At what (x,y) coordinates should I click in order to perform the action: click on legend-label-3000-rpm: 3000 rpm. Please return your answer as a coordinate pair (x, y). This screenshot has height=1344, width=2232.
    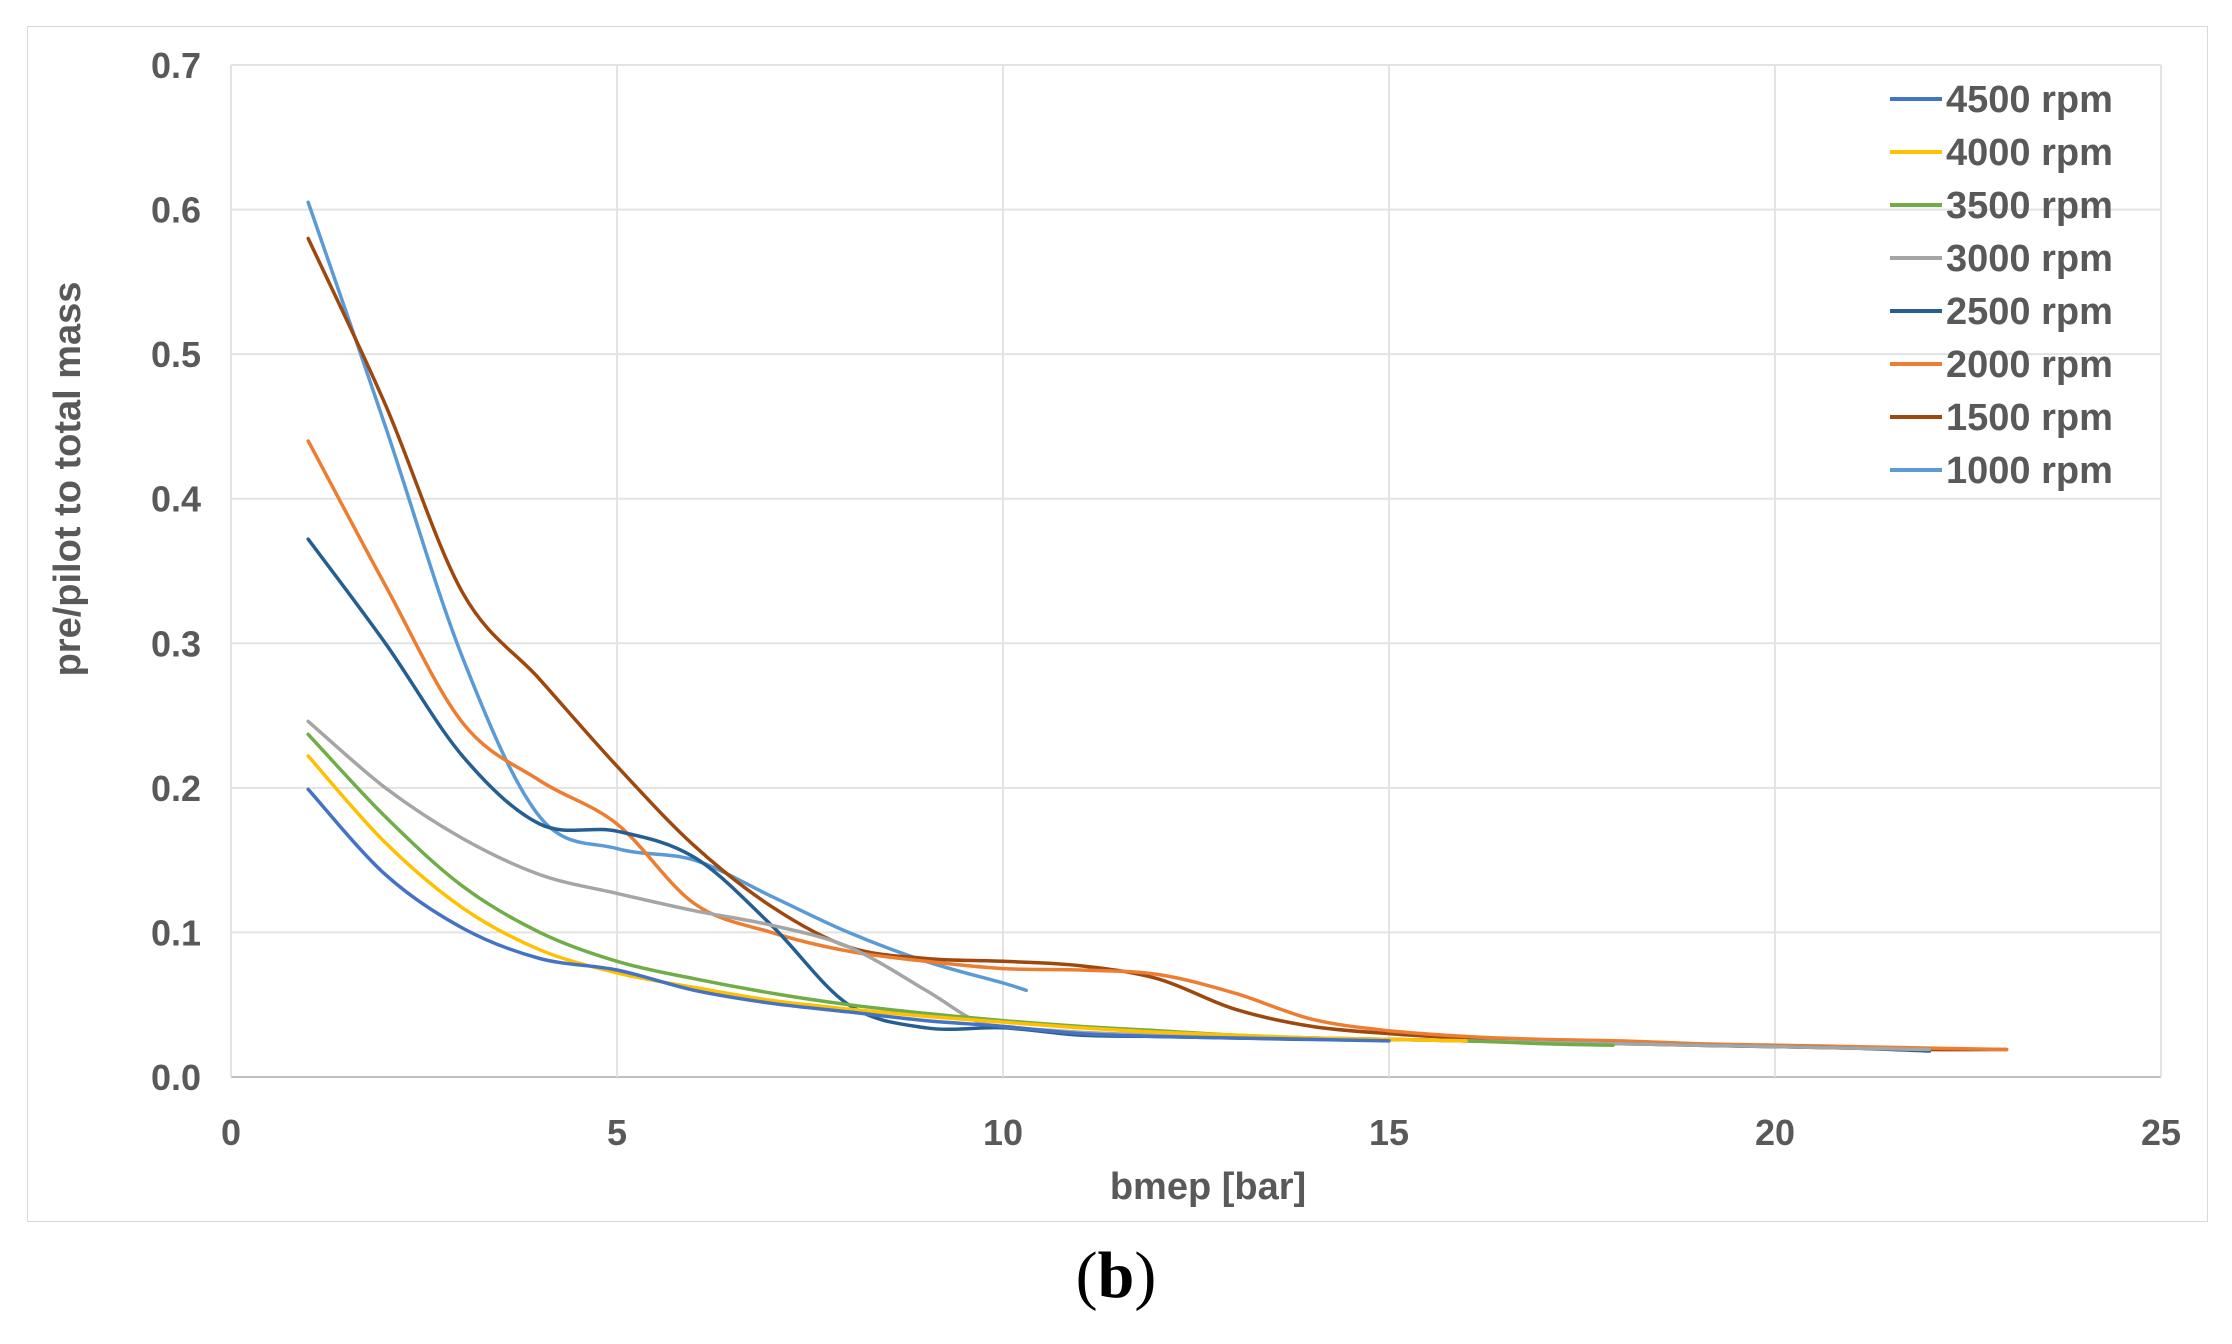
    Looking at the image, I should click on (2029, 259).